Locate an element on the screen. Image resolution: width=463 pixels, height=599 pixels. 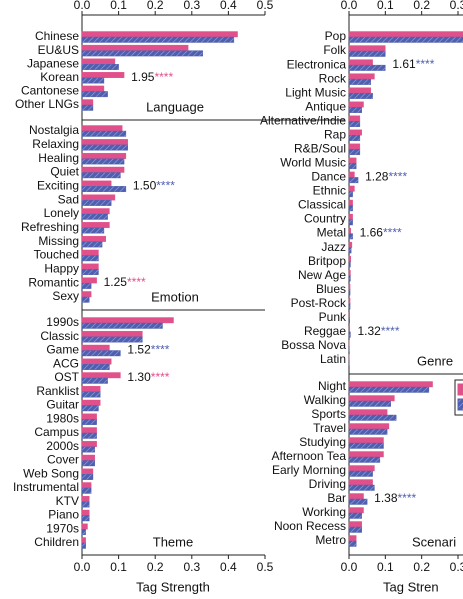
category-label: Folk is located at coordinates (335, 50).